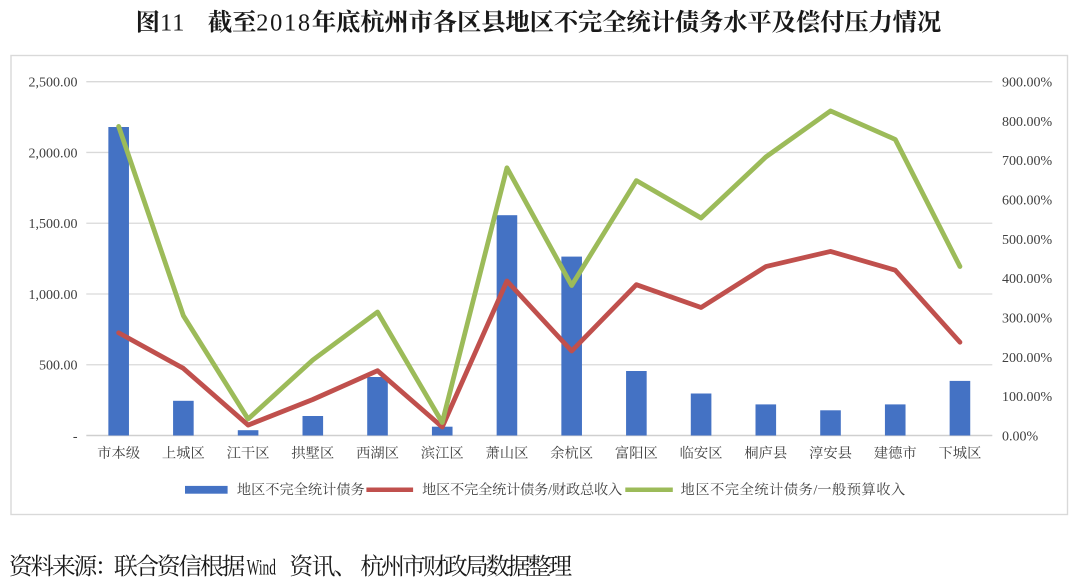 The height and width of the screenshot is (584, 1080). What do you see at coordinates (1027, 161) in the screenshot?
I see `svg-text: 700.00%` at bounding box center [1027, 161].